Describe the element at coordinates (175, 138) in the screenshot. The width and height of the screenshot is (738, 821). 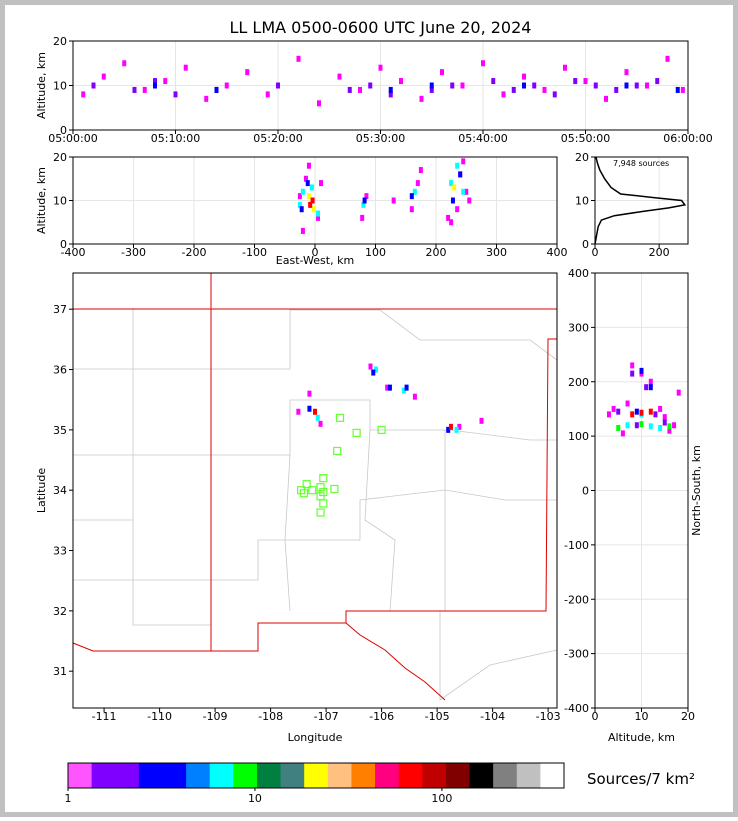
I see `x-tick-label: 05:10:00` at that location.